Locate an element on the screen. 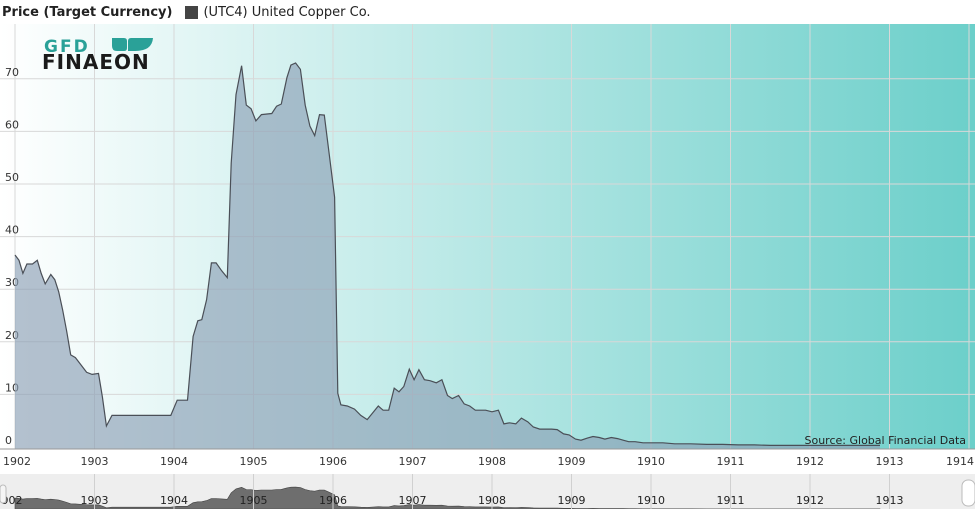  x-tick-label: 1905 is located at coordinates (254, 461).